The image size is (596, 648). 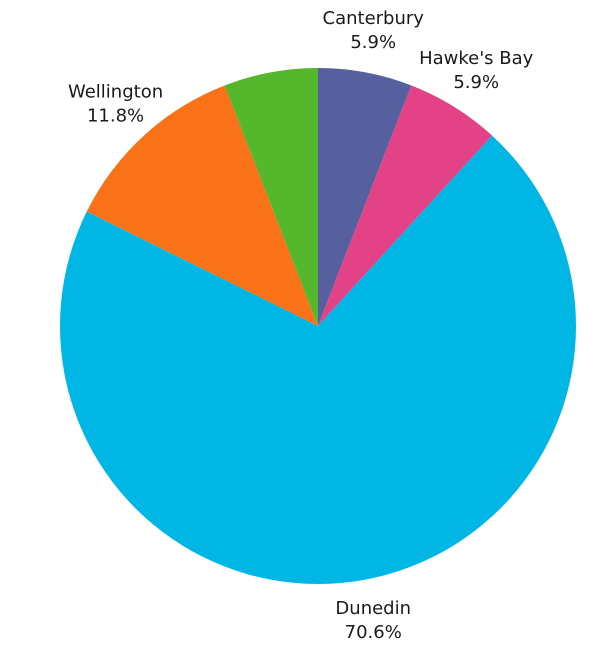 I want to click on pie-label-hawke-s-bay: Hawke's Bay, so click(x=476, y=58).